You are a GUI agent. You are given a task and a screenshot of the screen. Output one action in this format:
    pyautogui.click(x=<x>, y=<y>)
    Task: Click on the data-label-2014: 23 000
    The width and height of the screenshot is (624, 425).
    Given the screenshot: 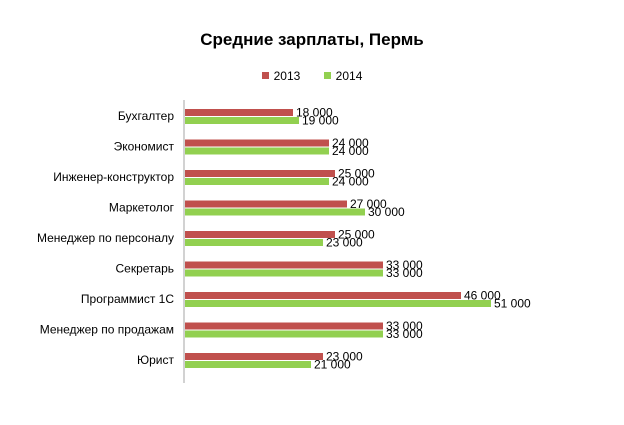 What is the action you would take?
    pyautogui.click(x=344, y=243)
    